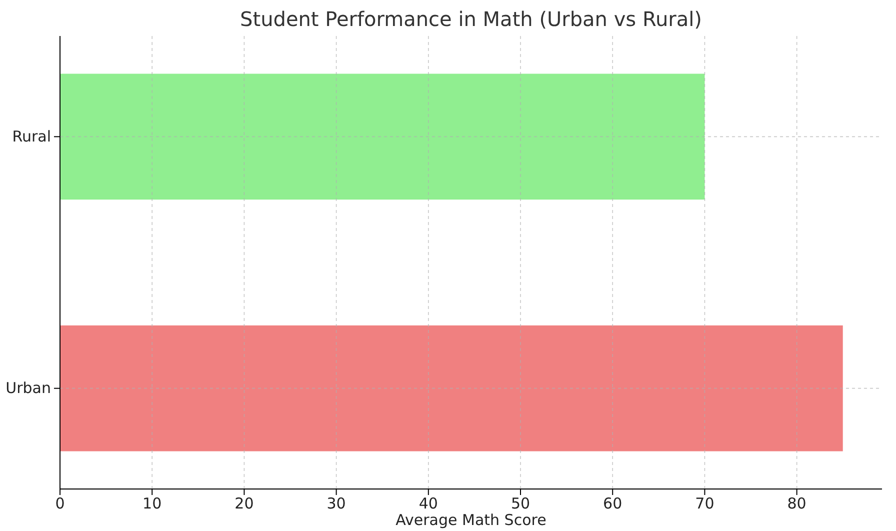 The width and height of the screenshot is (896, 531). Describe the element at coordinates (336, 503) in the screenshot. I see `x-tick-label: 30` at that location.